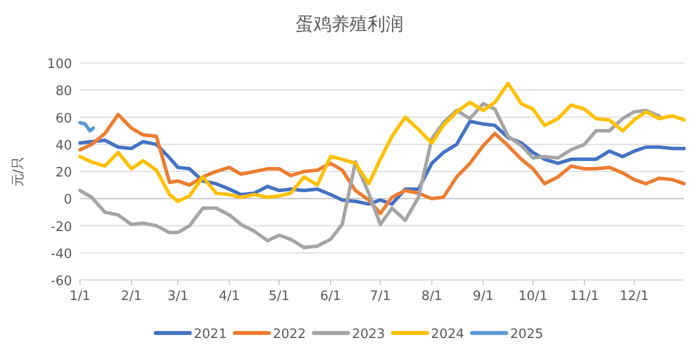 The height and width of the screenshot is (358, 699). I want to click on legend-label: 2021, so click(210, 334).